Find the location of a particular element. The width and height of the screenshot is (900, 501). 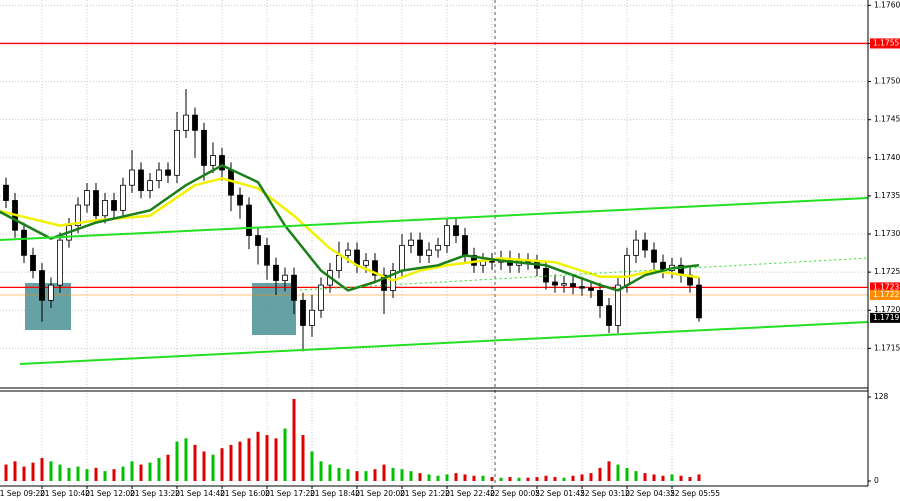

x-tick-label: 21 Sep 17:20 is located at coordinates (290, 493).